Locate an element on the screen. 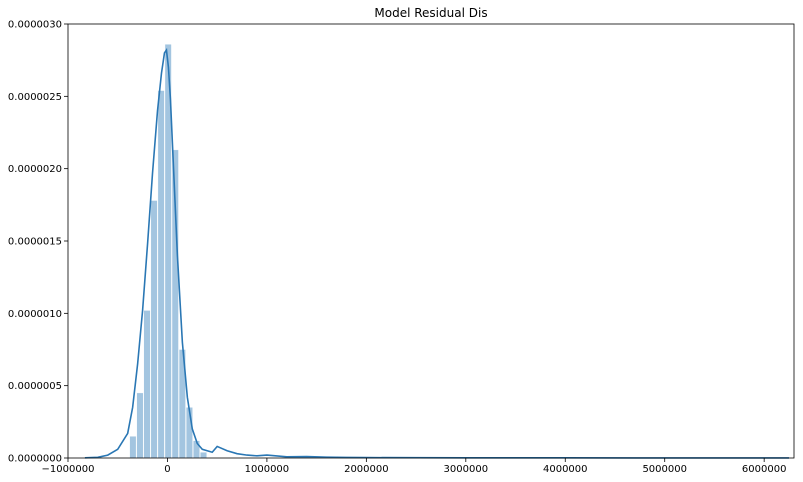 This screenshot has width=803, height=482. x-tick-label: 4000000 is located at coordinates (565, 469).